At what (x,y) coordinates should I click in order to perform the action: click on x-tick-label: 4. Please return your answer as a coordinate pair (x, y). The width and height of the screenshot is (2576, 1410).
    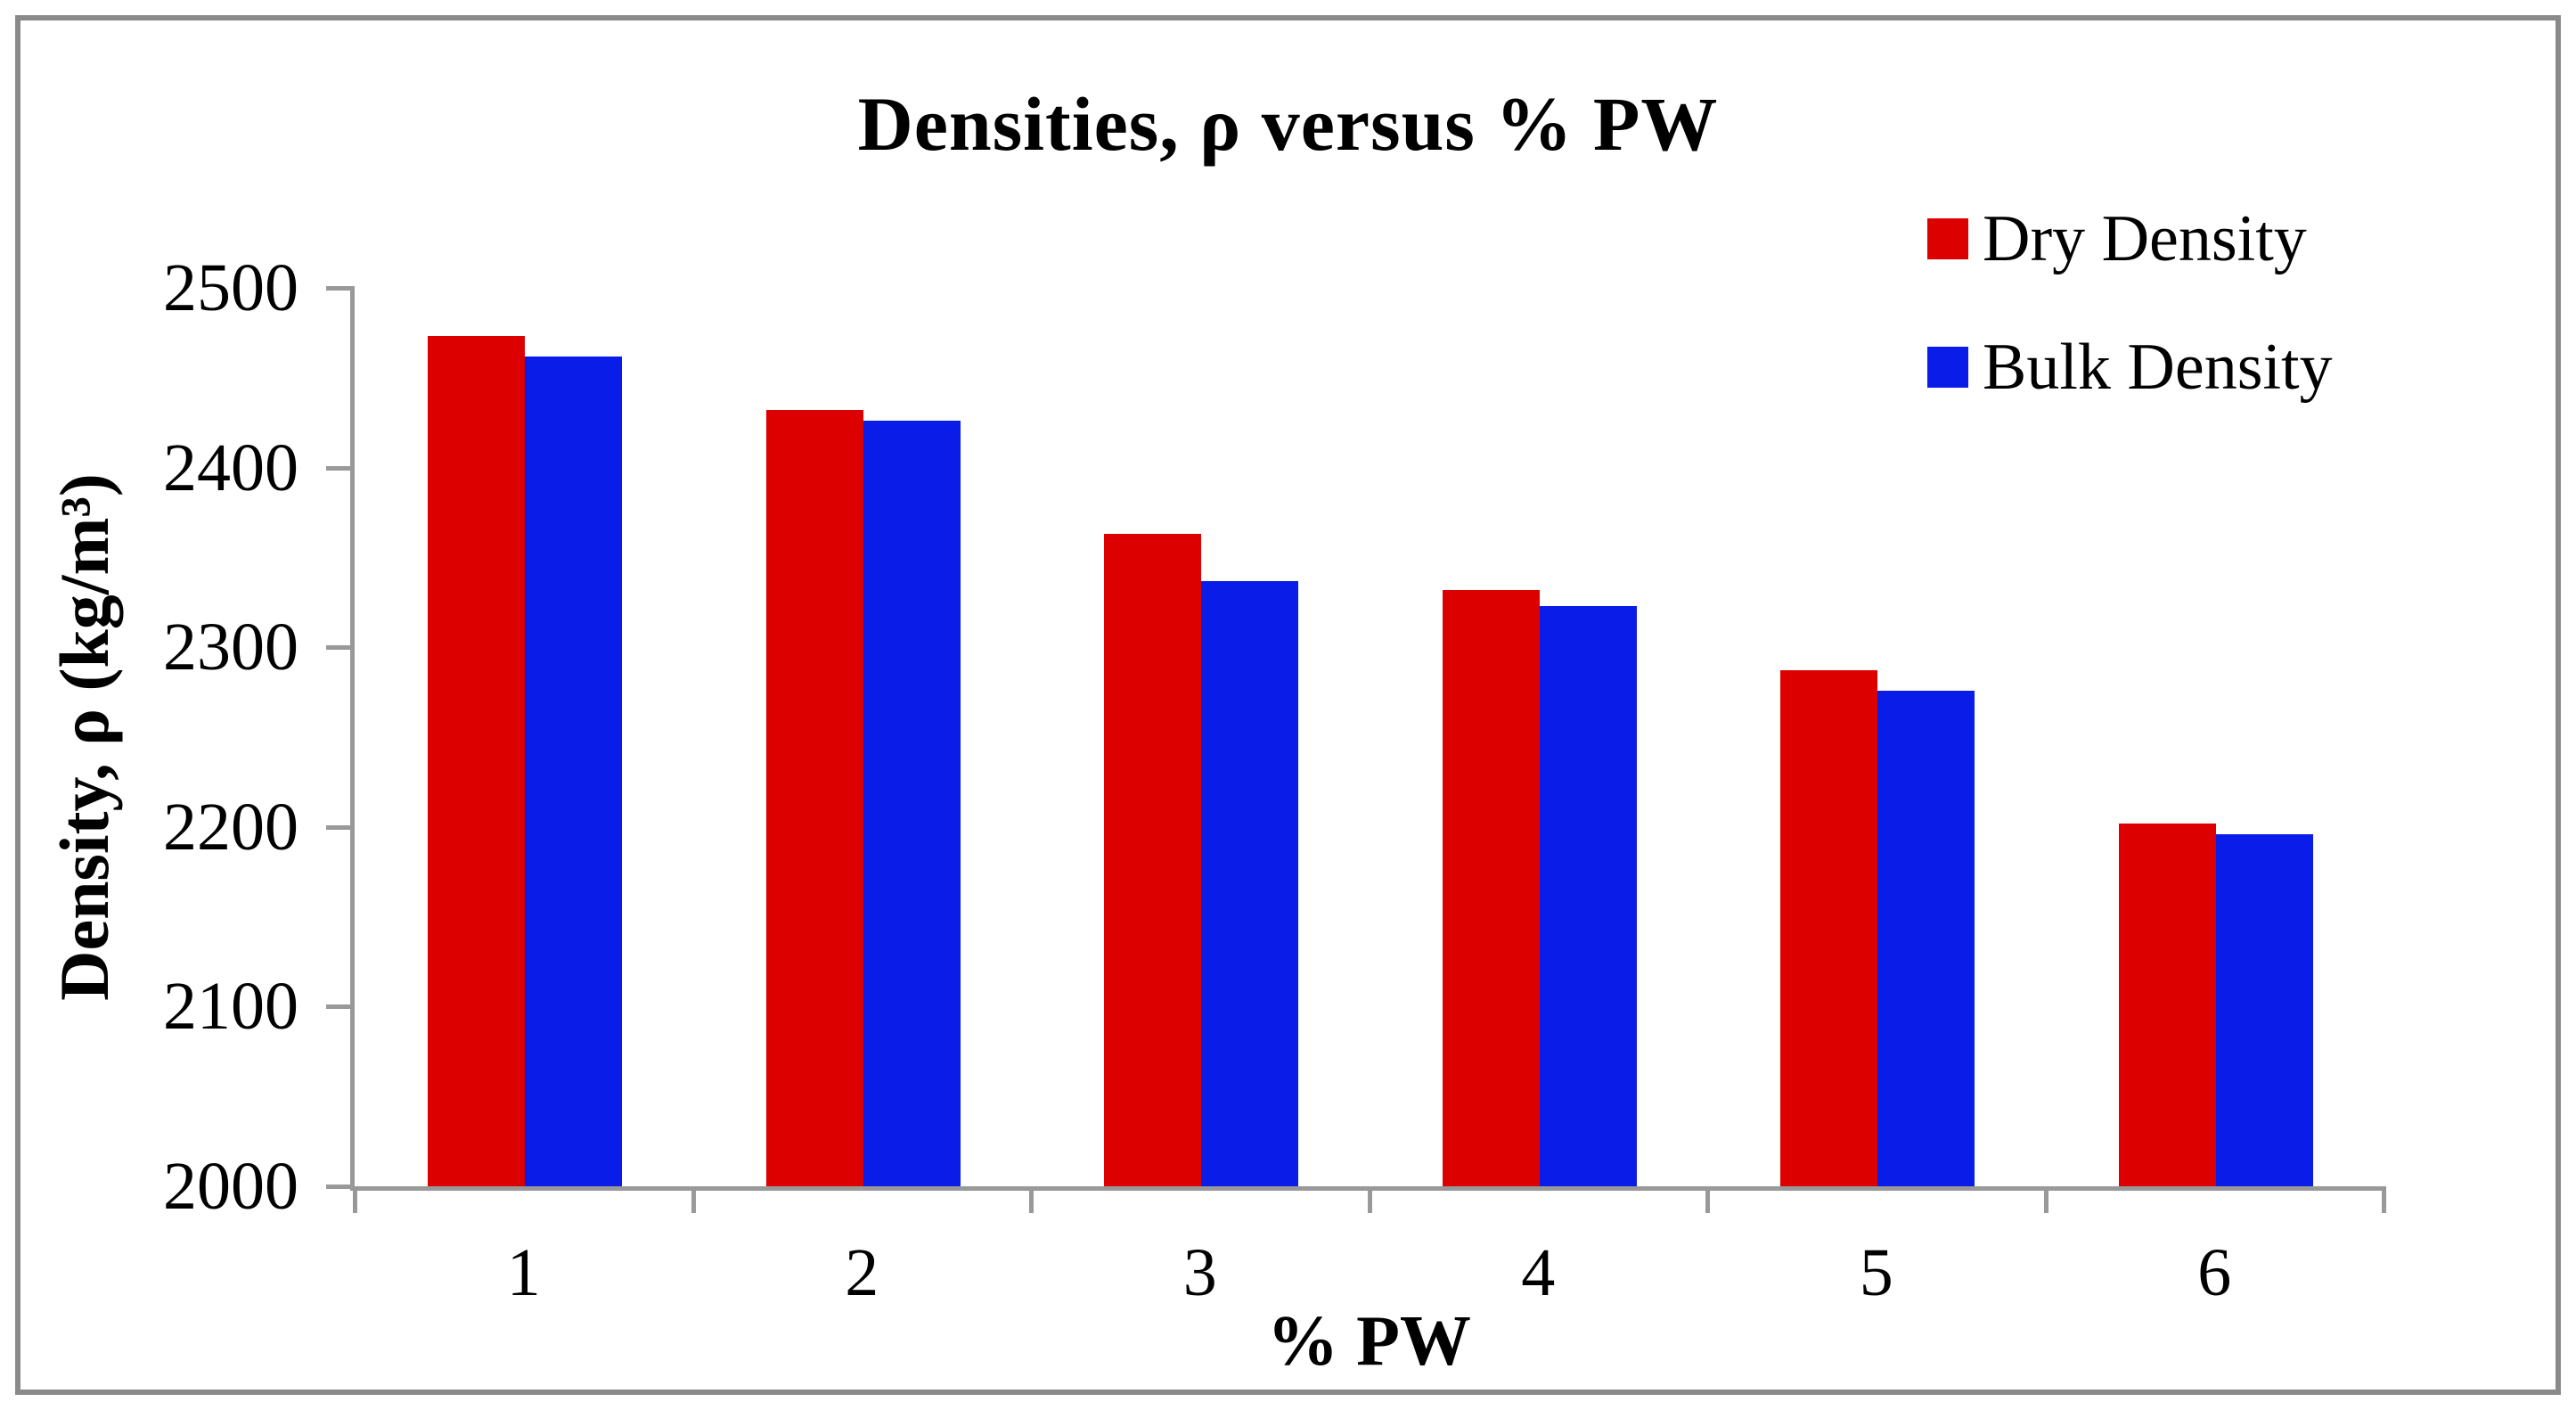
    Looking at the image, I should click on (1538, 1272).